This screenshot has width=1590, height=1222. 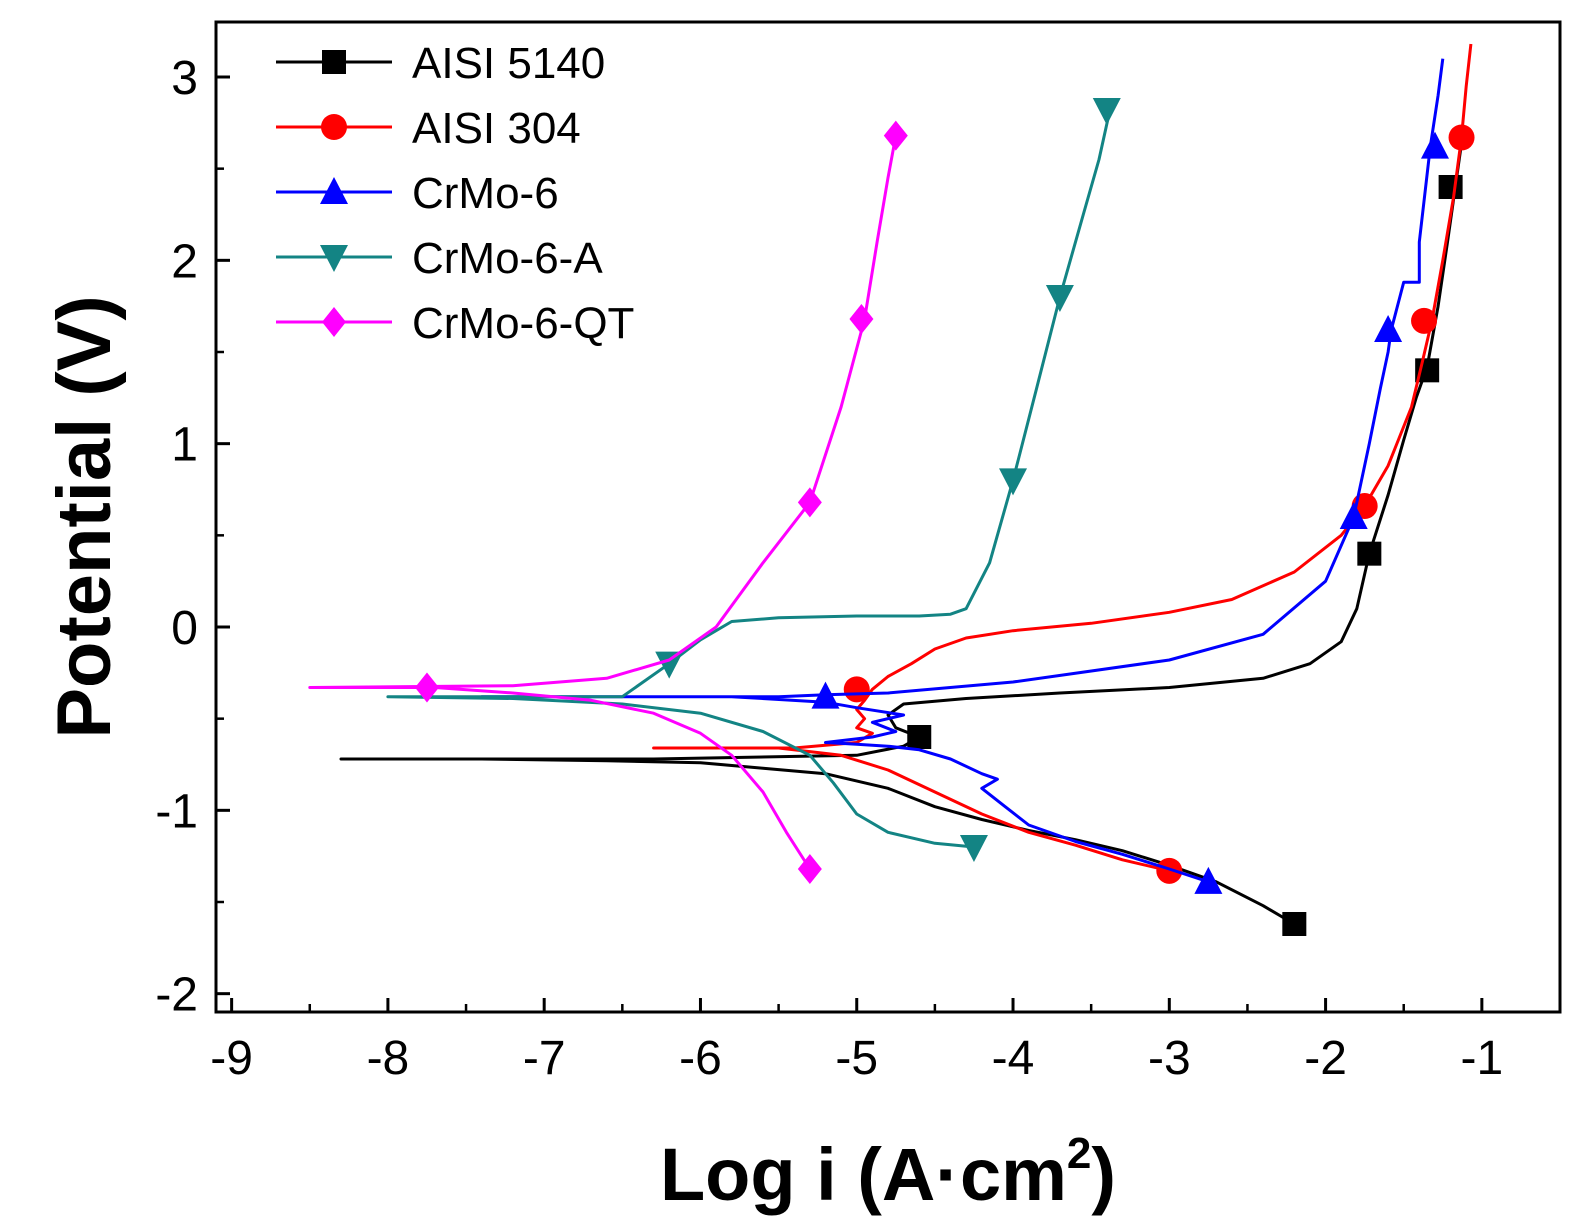 I want to click on y-axis-ticks: -2 -1 0 1 2 3, so click(x=192, y=537).